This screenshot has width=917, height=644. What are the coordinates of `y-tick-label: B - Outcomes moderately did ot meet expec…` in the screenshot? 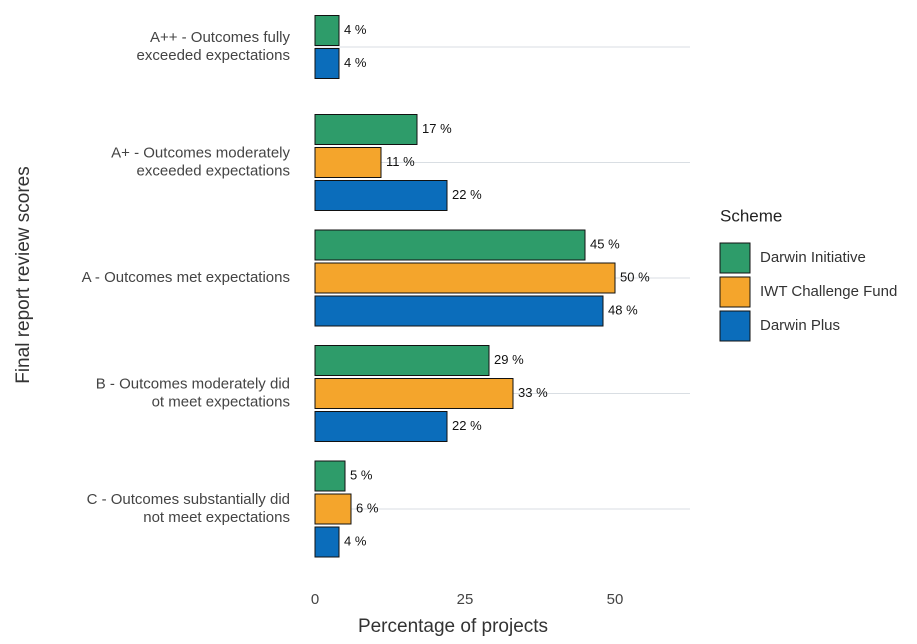 It's located at (193, 392).